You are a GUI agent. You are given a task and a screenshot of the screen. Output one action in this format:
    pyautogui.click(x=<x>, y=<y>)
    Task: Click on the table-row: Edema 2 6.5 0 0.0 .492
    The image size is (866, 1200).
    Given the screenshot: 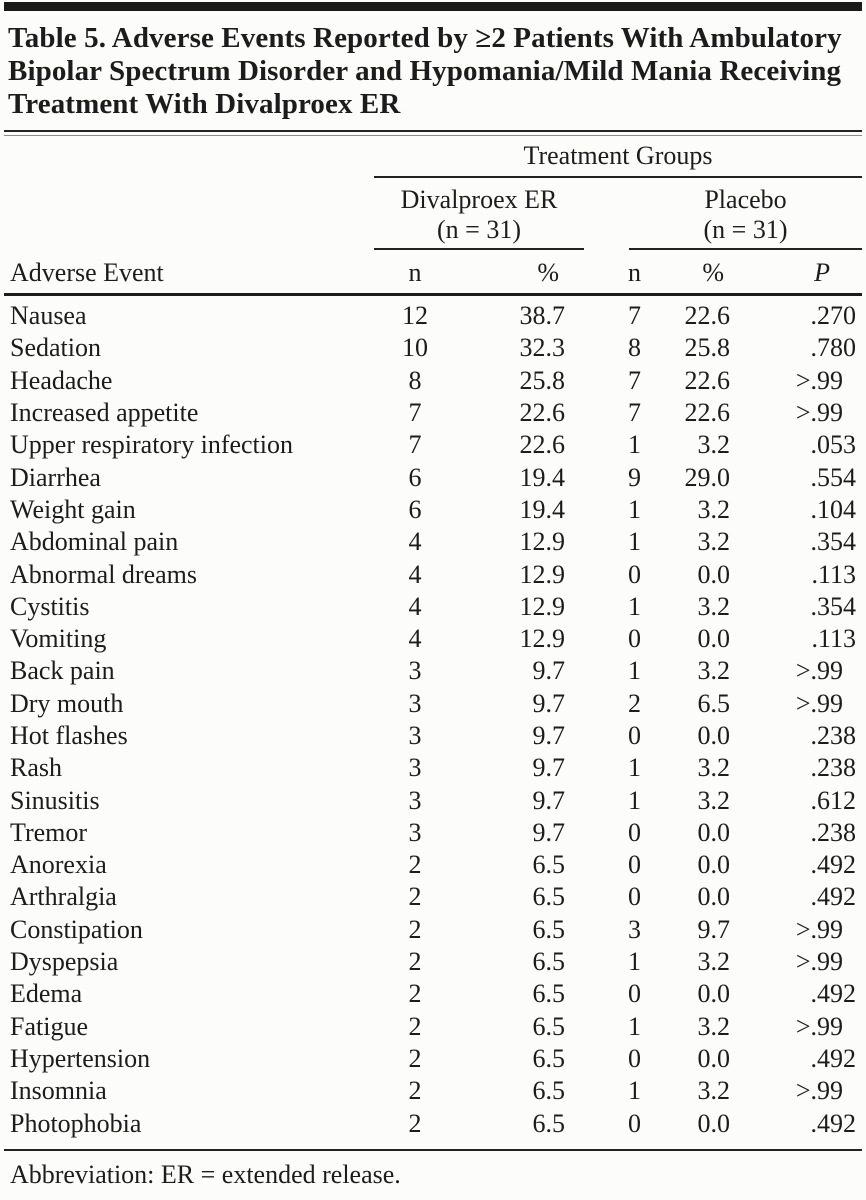 What is the action you would take?
    pyautogui.click(x=433, y=994)
    